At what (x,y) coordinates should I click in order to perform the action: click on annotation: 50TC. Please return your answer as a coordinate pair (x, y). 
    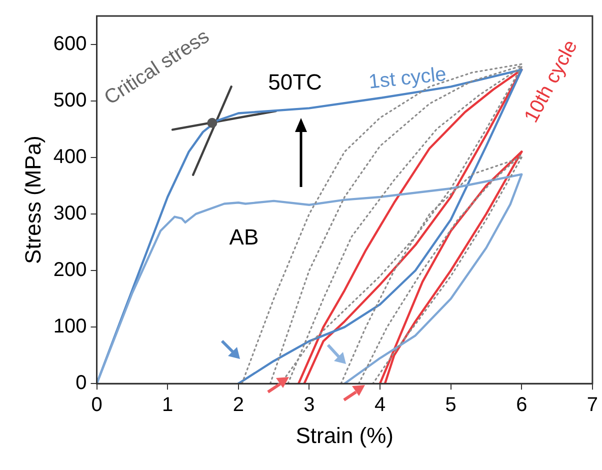
    Looking at the image, I should click on (295, 82).